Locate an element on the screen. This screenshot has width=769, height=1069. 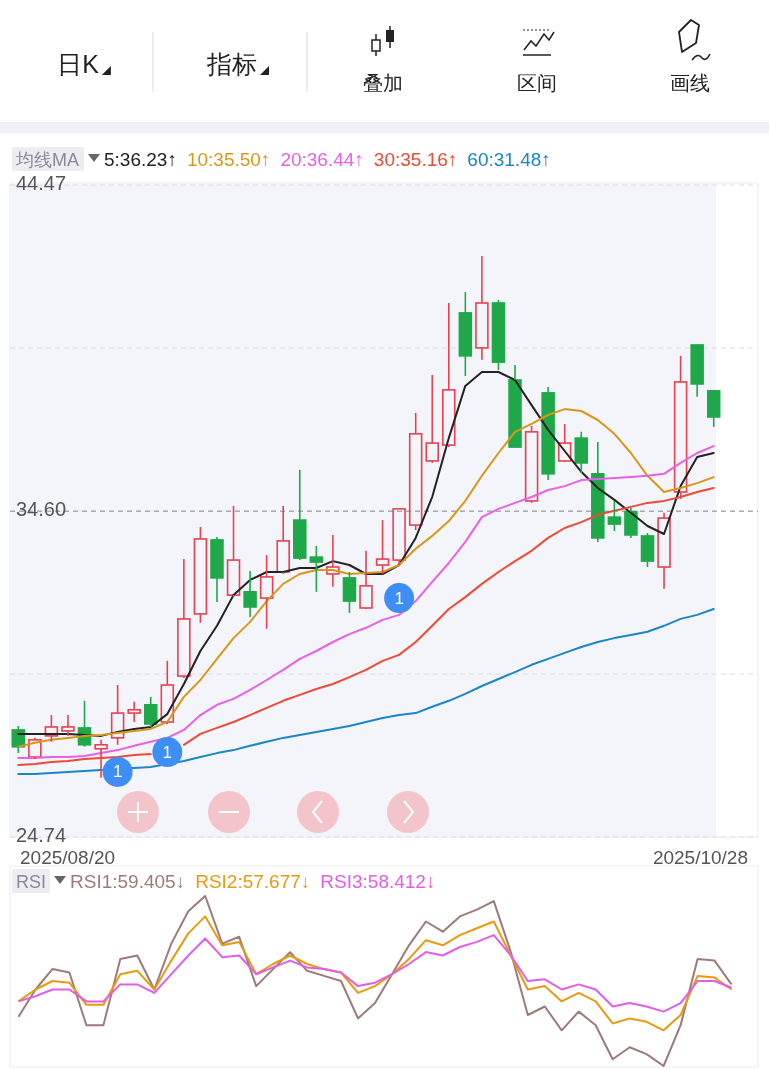
text: 叠加 is located at coordinates (383, 83).